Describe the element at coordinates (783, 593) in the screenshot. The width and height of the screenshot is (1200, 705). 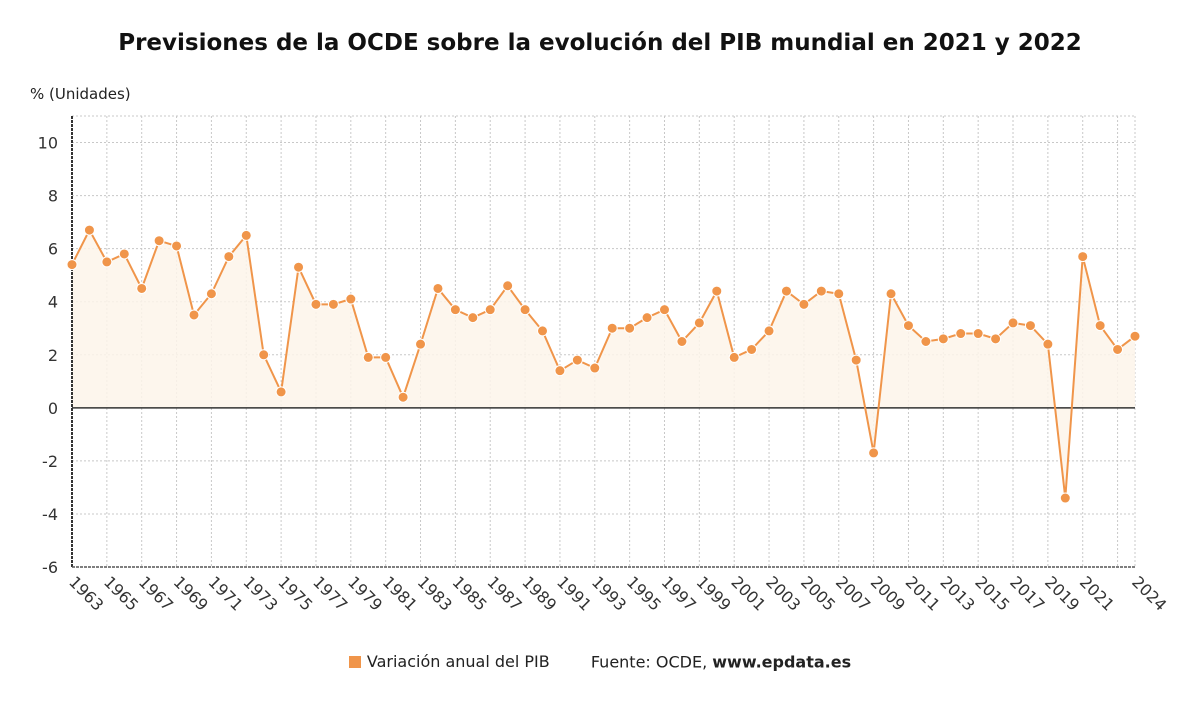
I see `x-tick-label: 2003` at that location.